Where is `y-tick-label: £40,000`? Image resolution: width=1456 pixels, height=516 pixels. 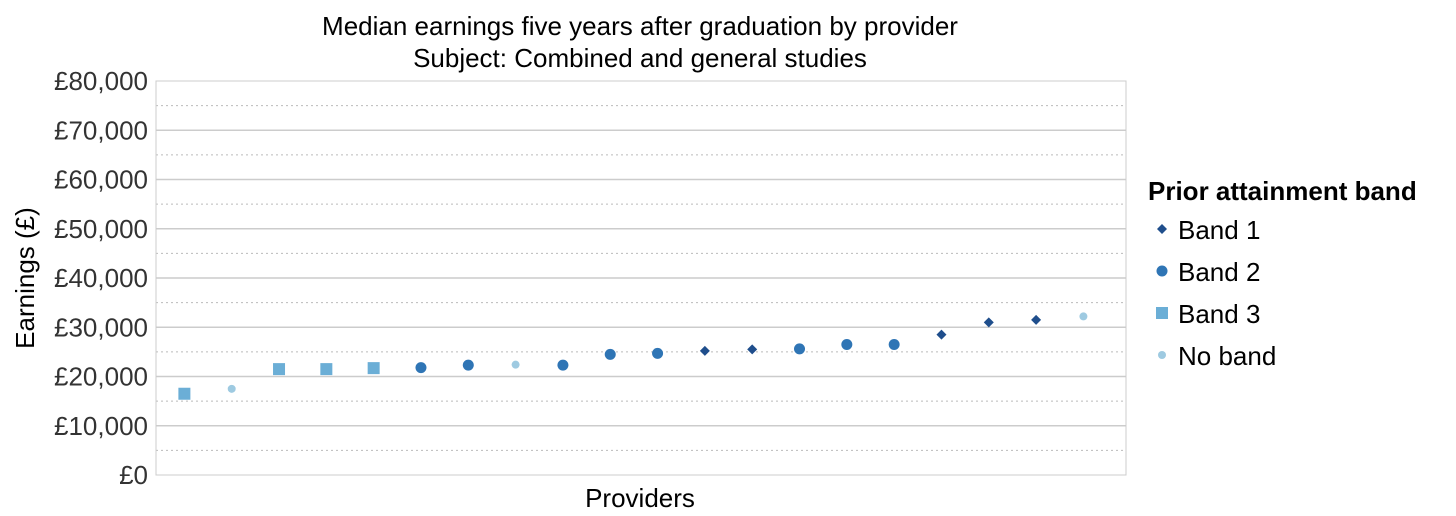 y-tick-label: £40,000 is located at coordinates (101, 278).